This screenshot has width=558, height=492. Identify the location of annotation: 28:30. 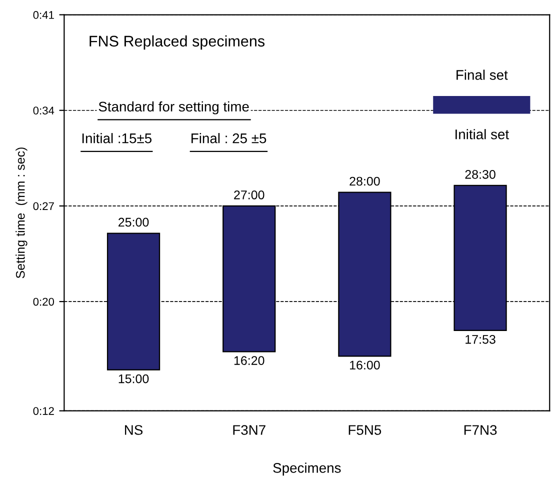
(480, 174).